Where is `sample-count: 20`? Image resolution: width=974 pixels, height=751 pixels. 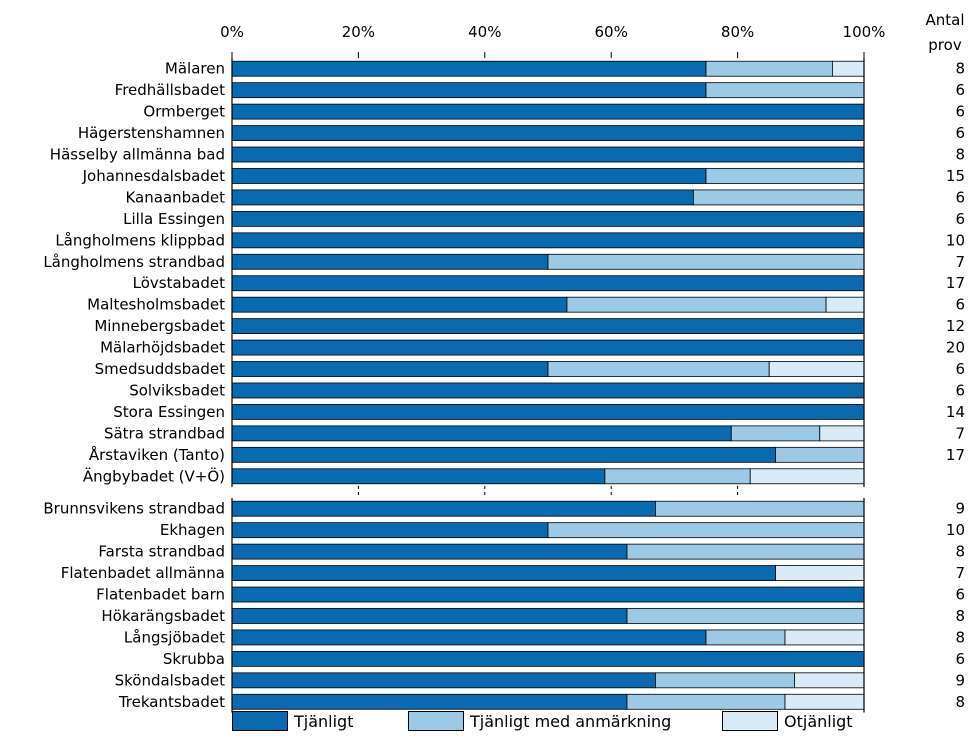
sample-count: 20 is located at coordinates (955, 348).